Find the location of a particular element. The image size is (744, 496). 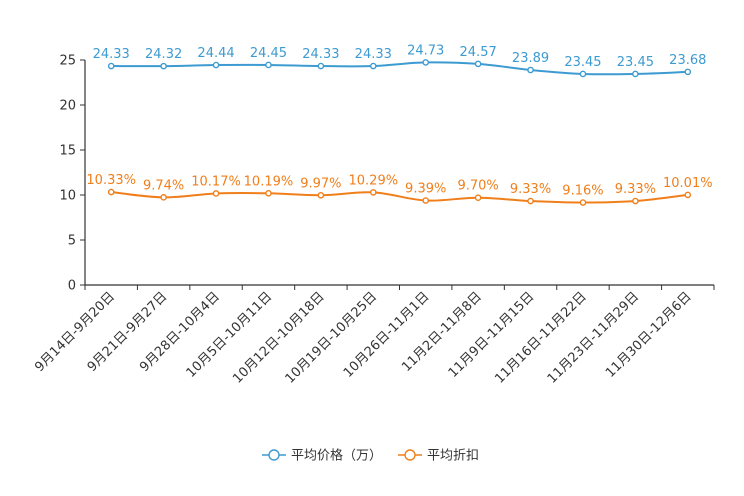

data-label: 10.19% is located at coordinates (269, 181).